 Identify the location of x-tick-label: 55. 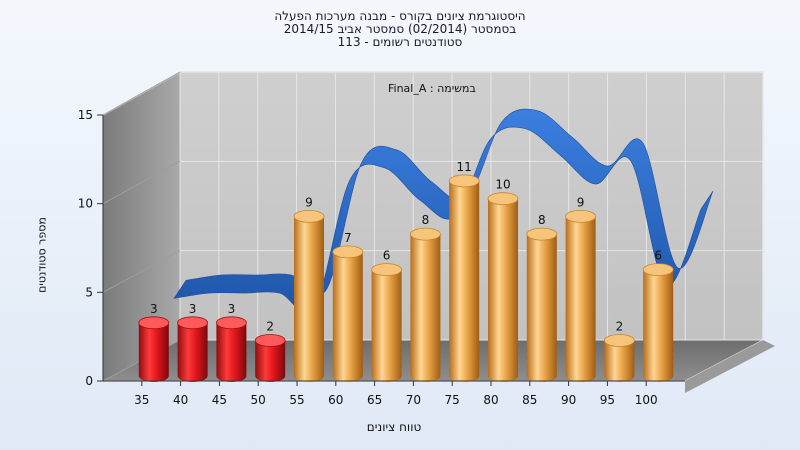
(296, 400).